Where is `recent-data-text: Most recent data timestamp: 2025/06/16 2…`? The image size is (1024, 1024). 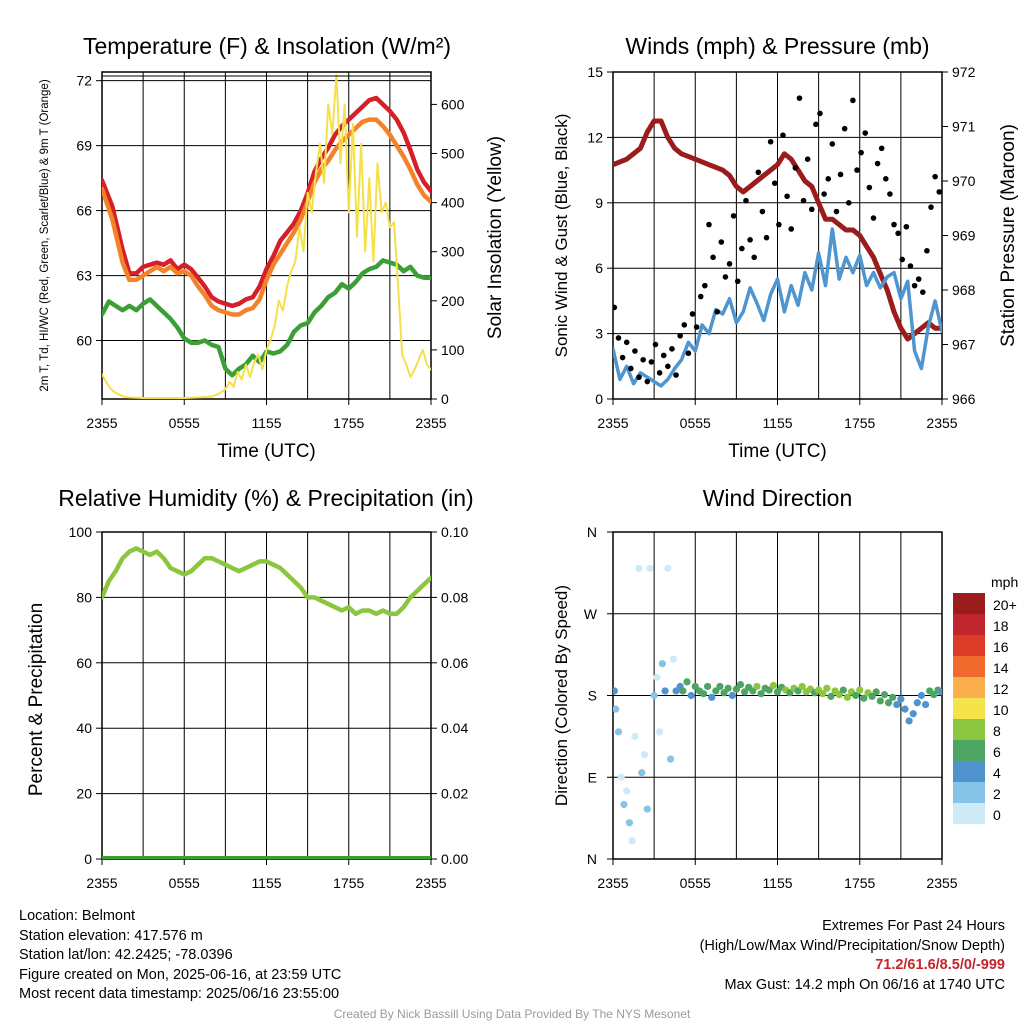
recent-data-text: Most recent data timestamp: 2025/06/16 2… is located at coordinates (179, 994).